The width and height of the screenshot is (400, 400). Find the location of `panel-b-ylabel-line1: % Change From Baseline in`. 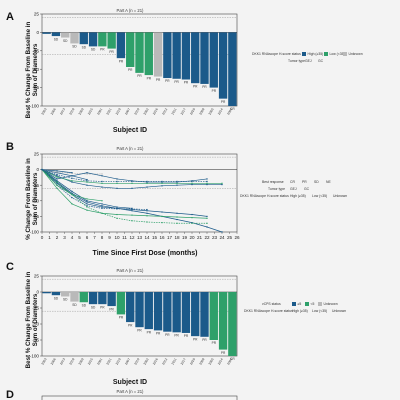

panel-b-ylabel-line1: % Change From Baseline in is located at coordinates (28, 199).